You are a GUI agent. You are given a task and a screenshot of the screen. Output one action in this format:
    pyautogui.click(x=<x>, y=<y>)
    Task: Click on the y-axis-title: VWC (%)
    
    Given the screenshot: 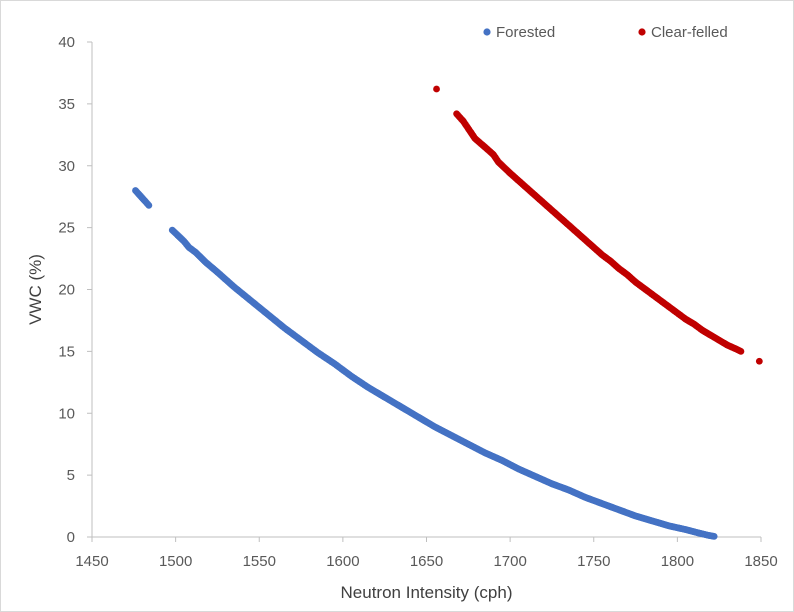 What is the action you would take?
    pyautogui.click(x=35, y=289)
    